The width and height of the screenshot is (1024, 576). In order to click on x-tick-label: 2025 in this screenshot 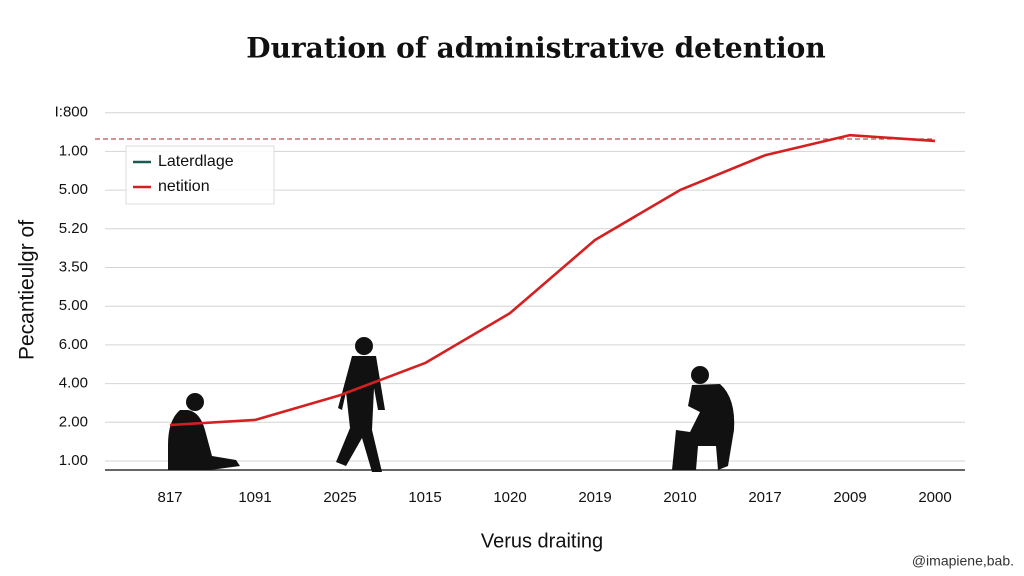, I will do `click(339, 497)`.